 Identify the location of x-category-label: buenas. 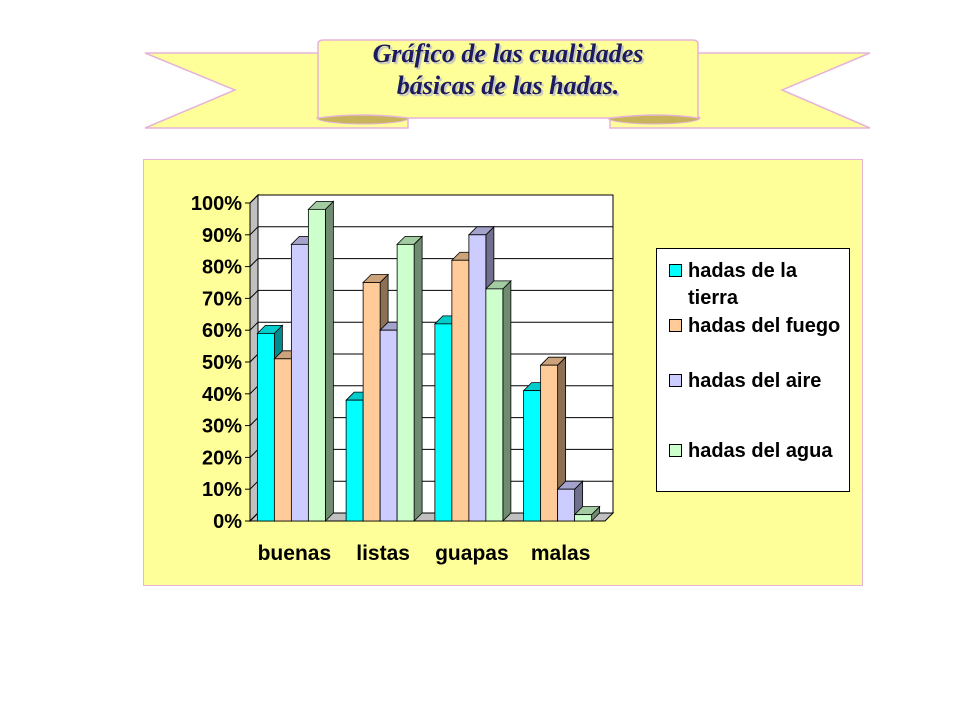
(295, 553).